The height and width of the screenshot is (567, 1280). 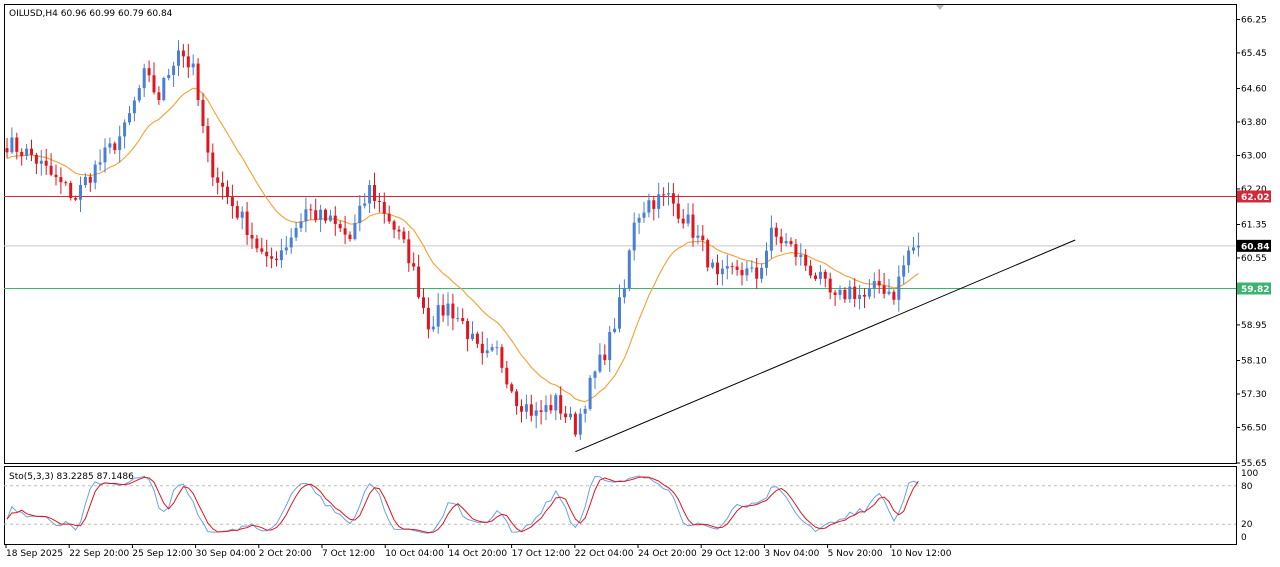 I want to click on y-tick-label: 65.45, so click(x=1254, y=54).